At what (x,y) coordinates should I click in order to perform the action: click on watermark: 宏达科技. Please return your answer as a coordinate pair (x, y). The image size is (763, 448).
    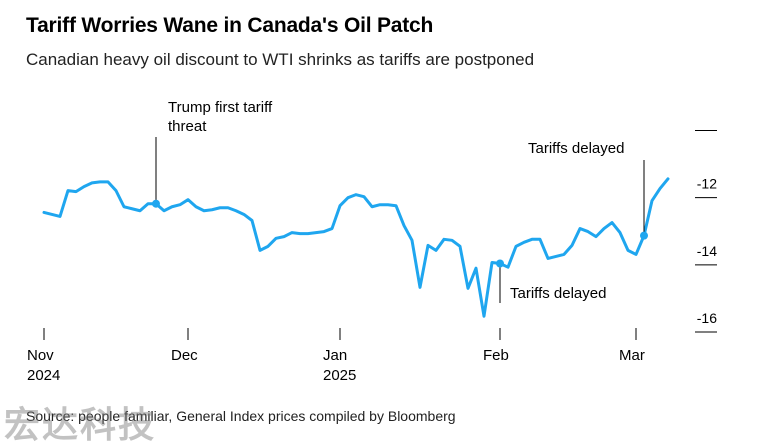
    Looking at the image, I should click on (80, 424).